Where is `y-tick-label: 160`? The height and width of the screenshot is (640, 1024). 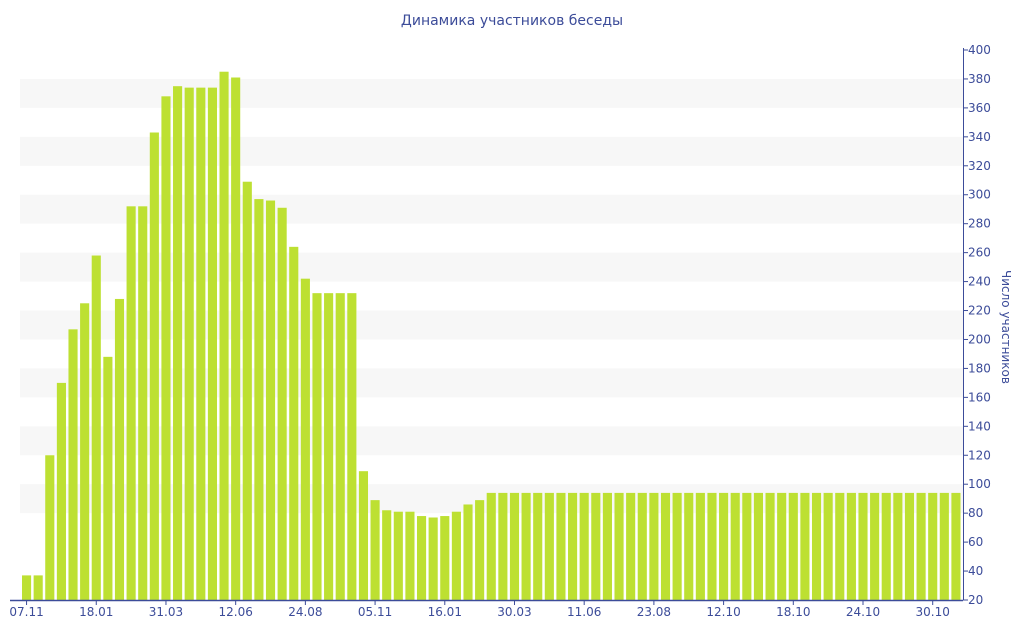 y-tick-label: 160 is located at coordinates (979, 397).